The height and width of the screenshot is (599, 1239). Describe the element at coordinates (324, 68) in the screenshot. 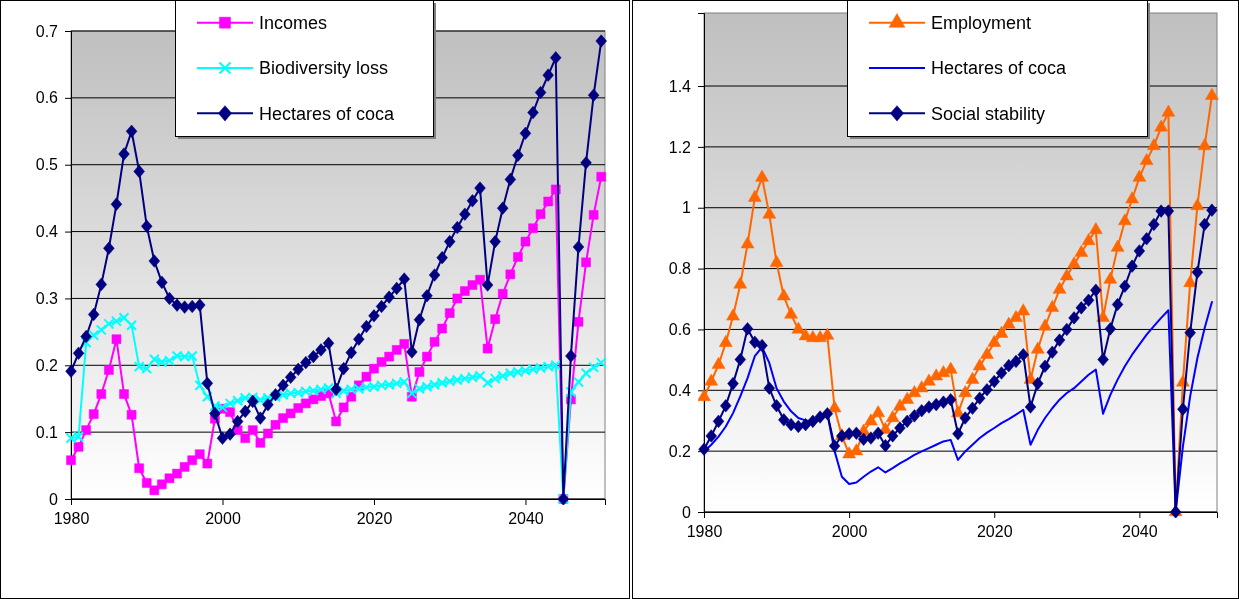

I see `legend-label: Biodiversity loss` at that location.